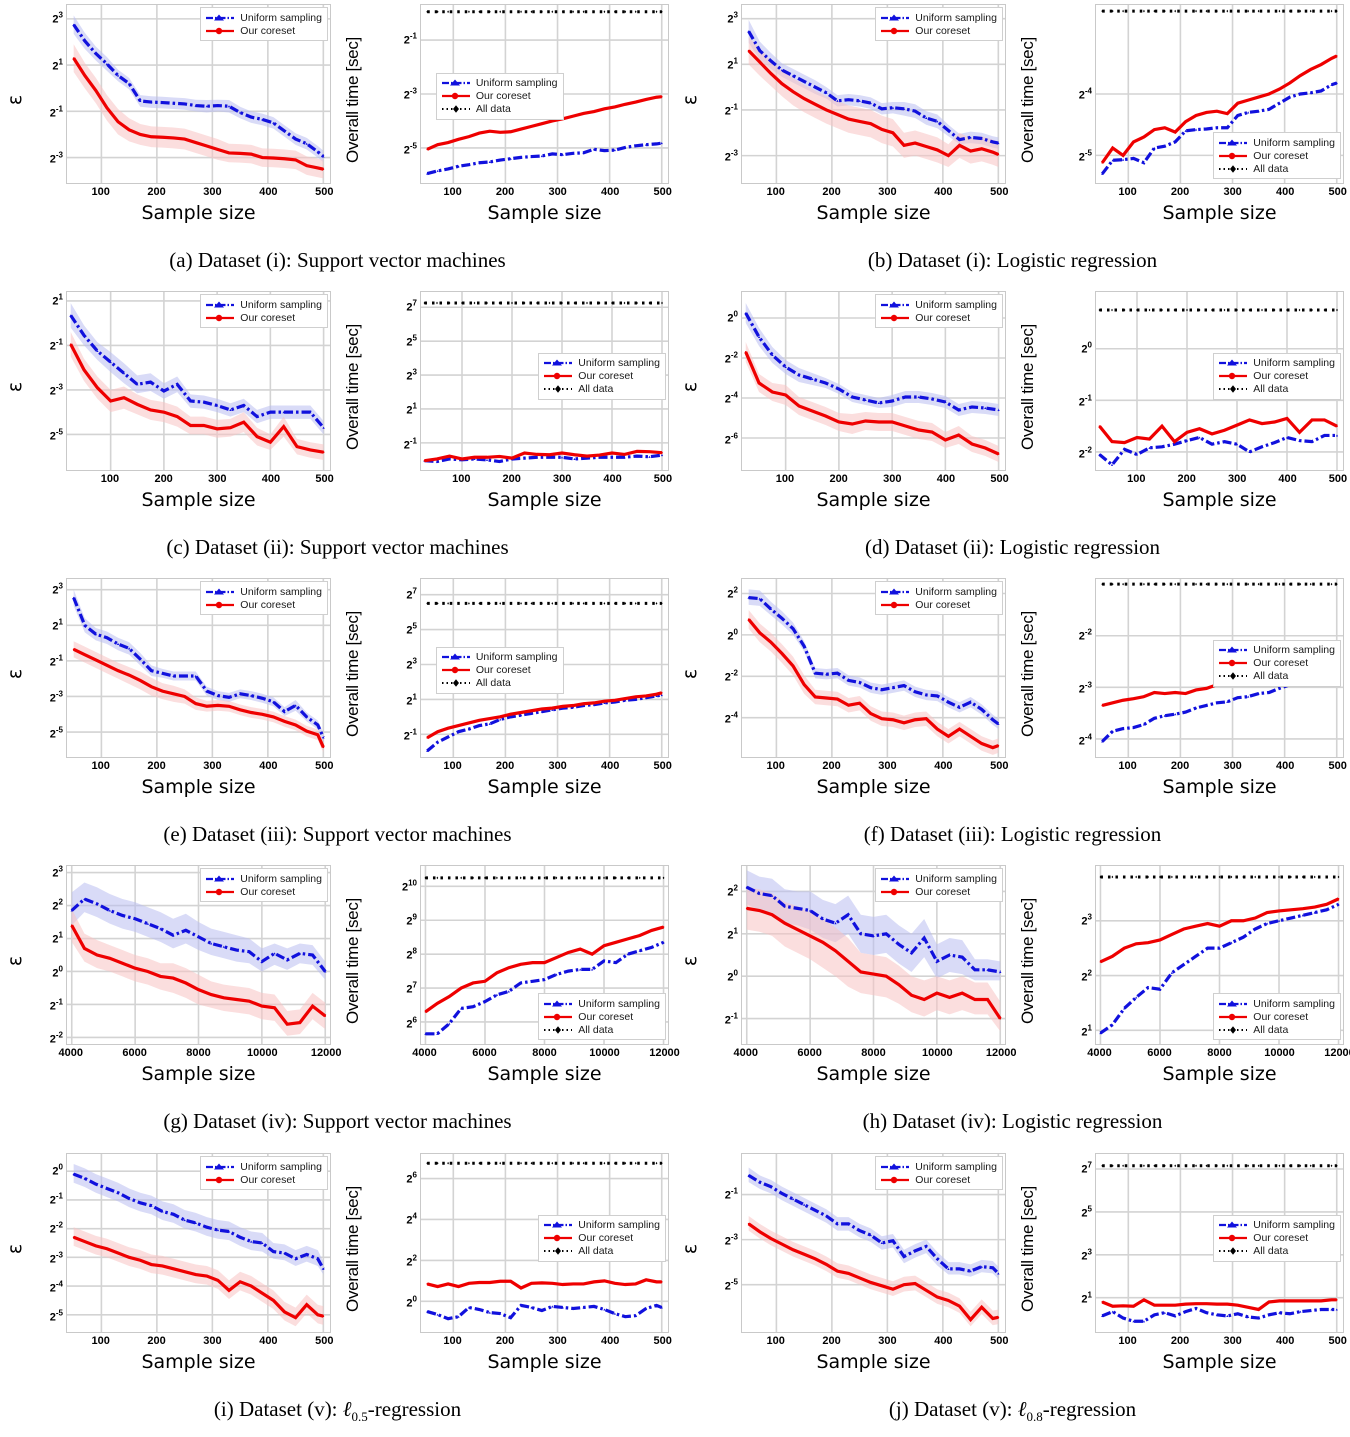 The width and height of the screenshot is (1350, 1437). I want to click on x-tick-labels: 4000 6000 8000 10000 12000, so click(200, 1056).